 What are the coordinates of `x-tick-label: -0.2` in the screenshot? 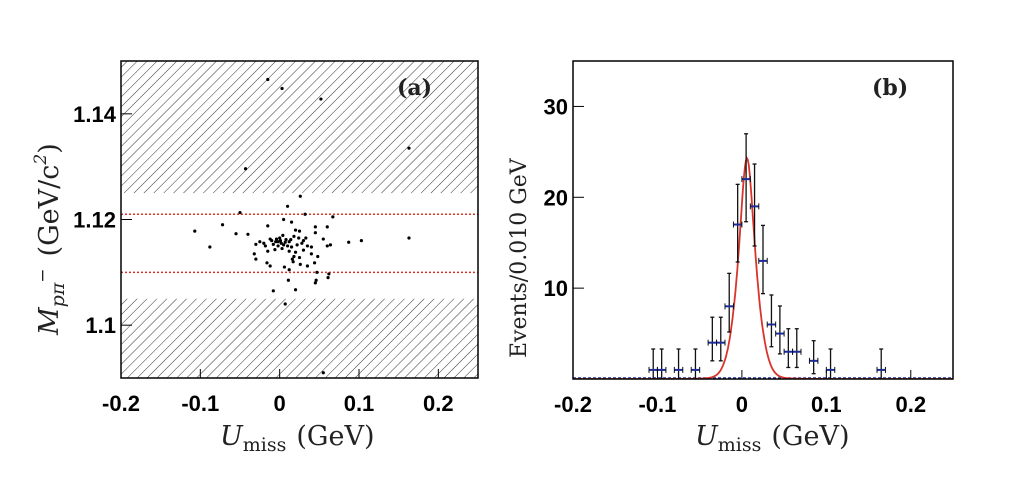 It's located at (573, 404).